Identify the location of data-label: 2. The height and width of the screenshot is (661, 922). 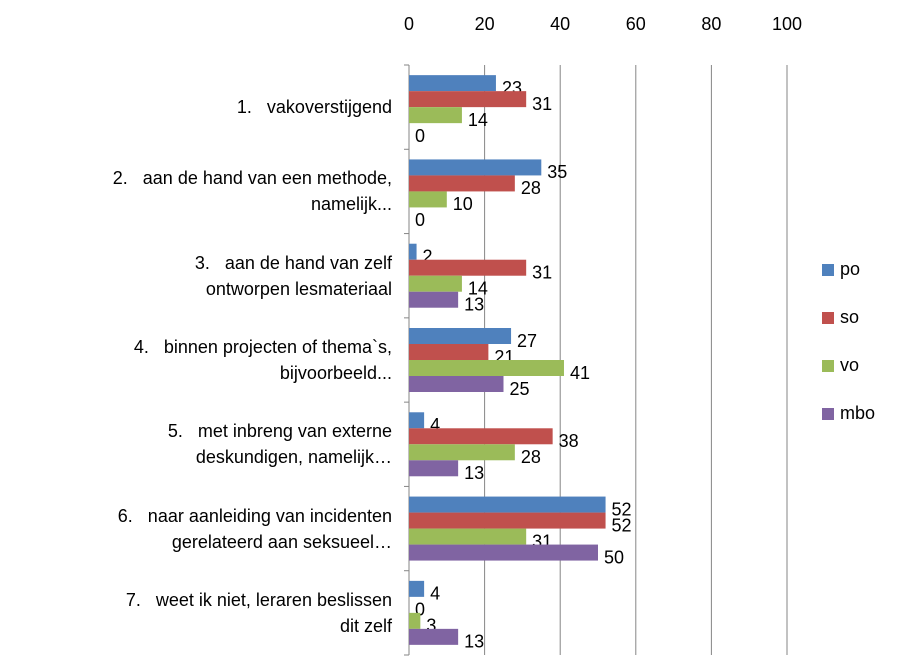
(428, 256).